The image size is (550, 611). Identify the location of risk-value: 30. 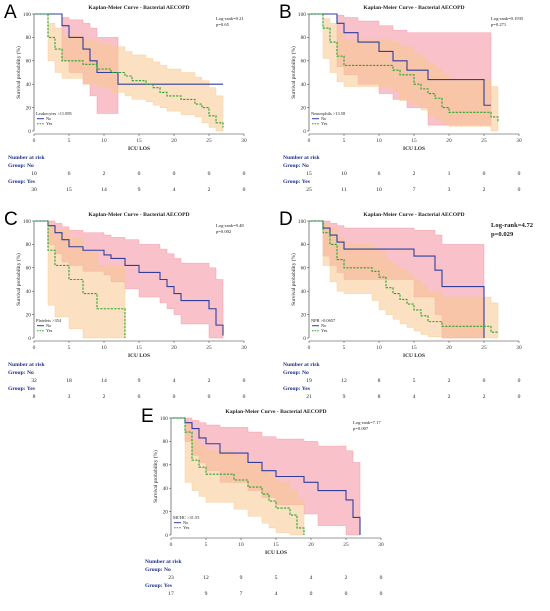
(34, 190).